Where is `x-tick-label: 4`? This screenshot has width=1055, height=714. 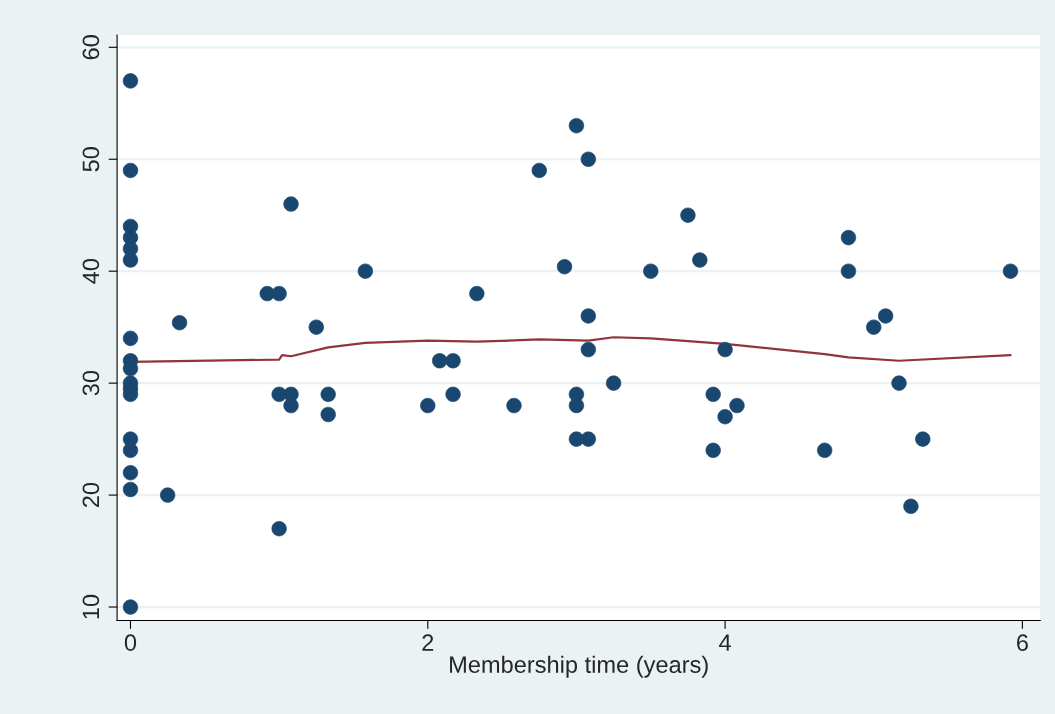 x-tick-label: 4 is located at coordinates (725, 642).